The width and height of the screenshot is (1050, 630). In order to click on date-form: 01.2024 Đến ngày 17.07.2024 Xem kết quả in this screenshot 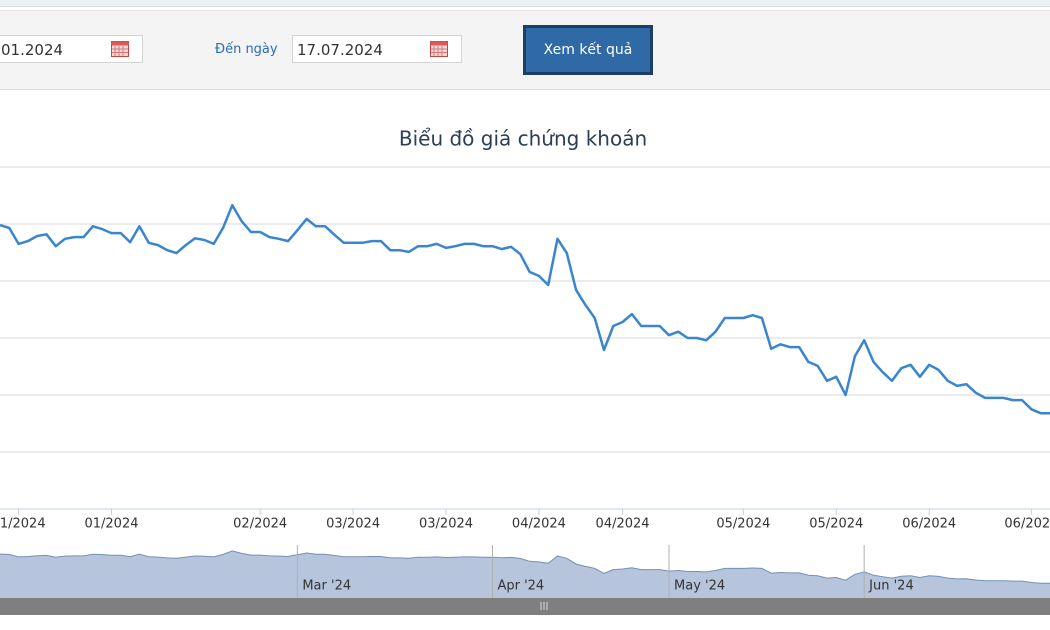, I will do `click(525, 50)`.